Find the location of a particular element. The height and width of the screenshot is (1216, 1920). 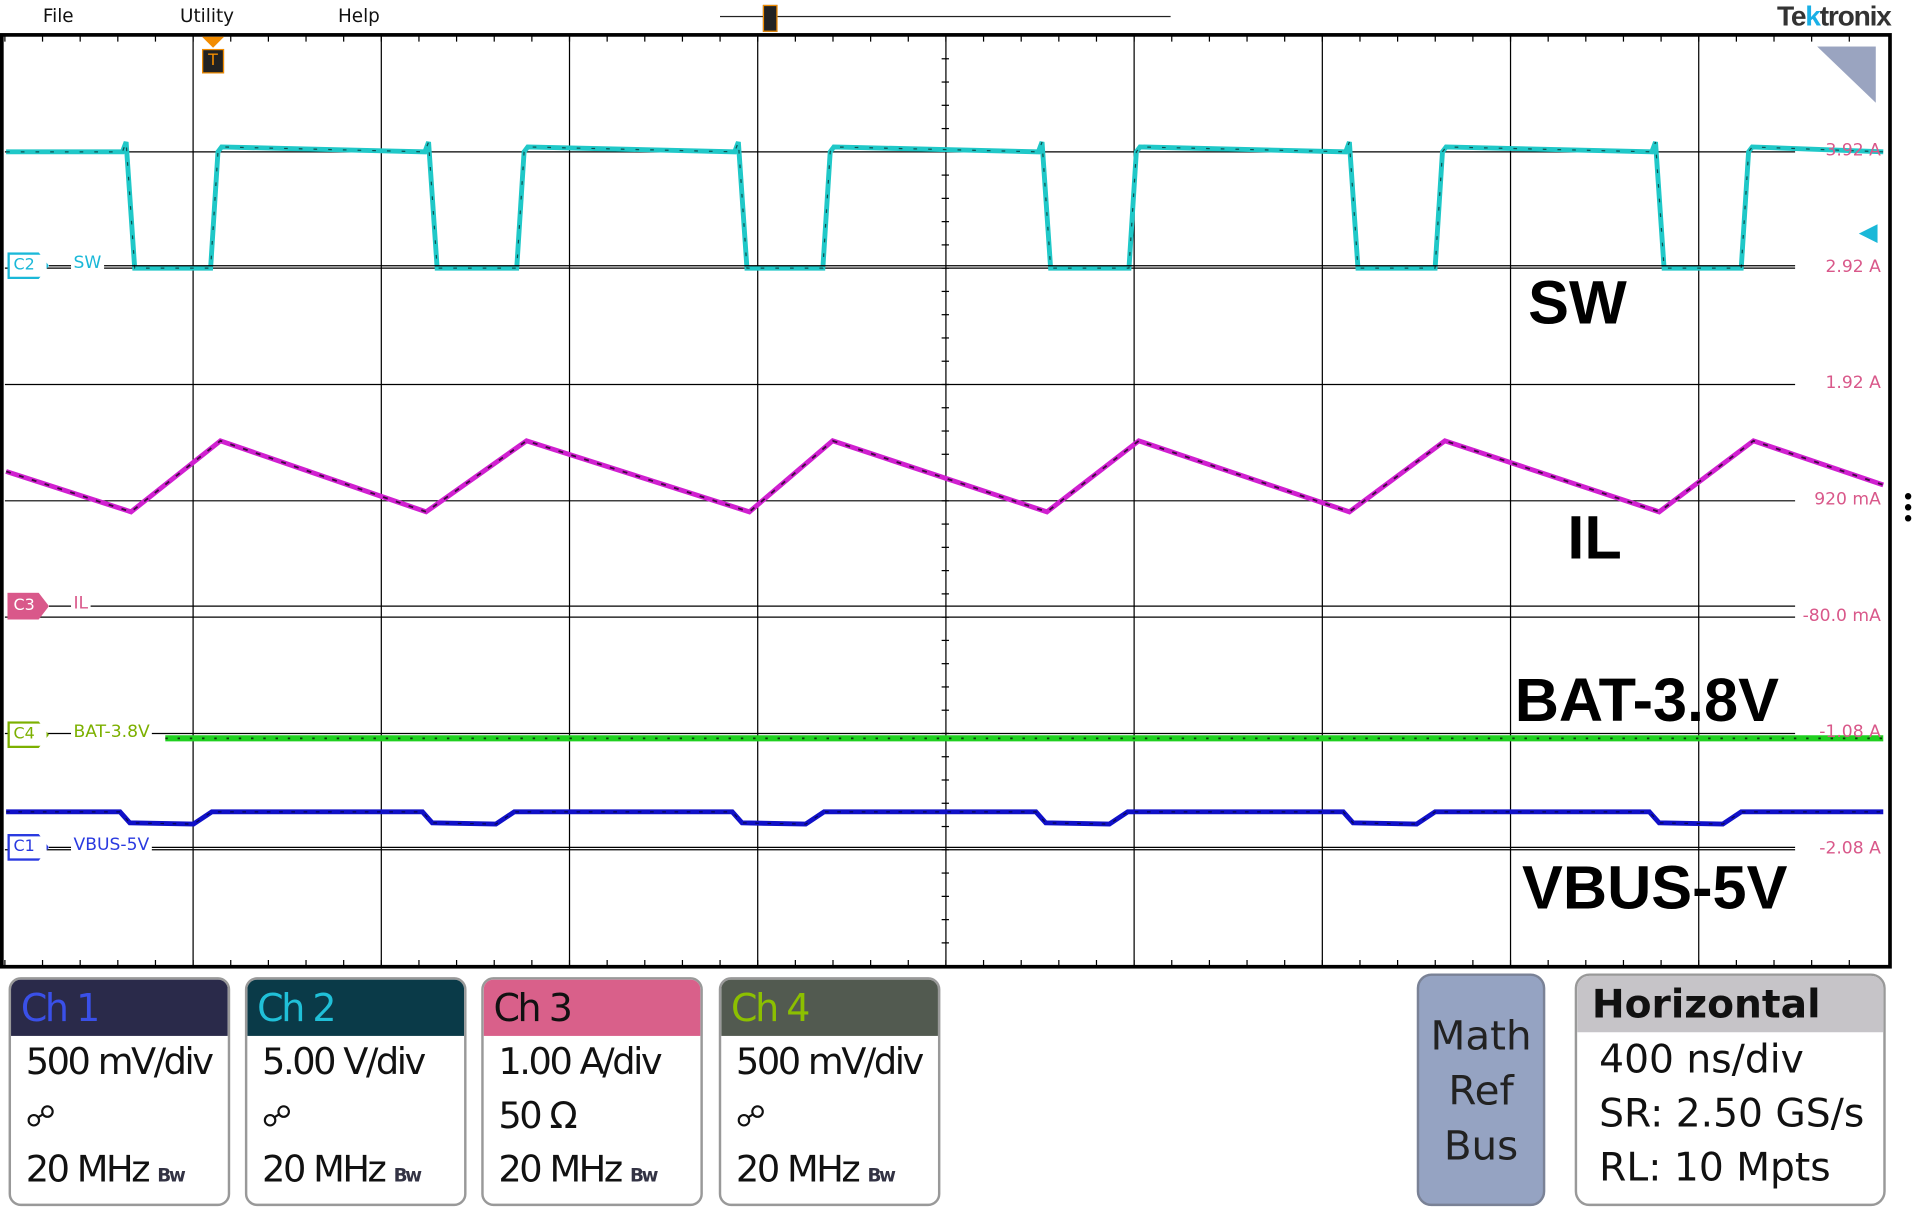

channel-title: Ch 1 is located at coordinates (119, 1007).